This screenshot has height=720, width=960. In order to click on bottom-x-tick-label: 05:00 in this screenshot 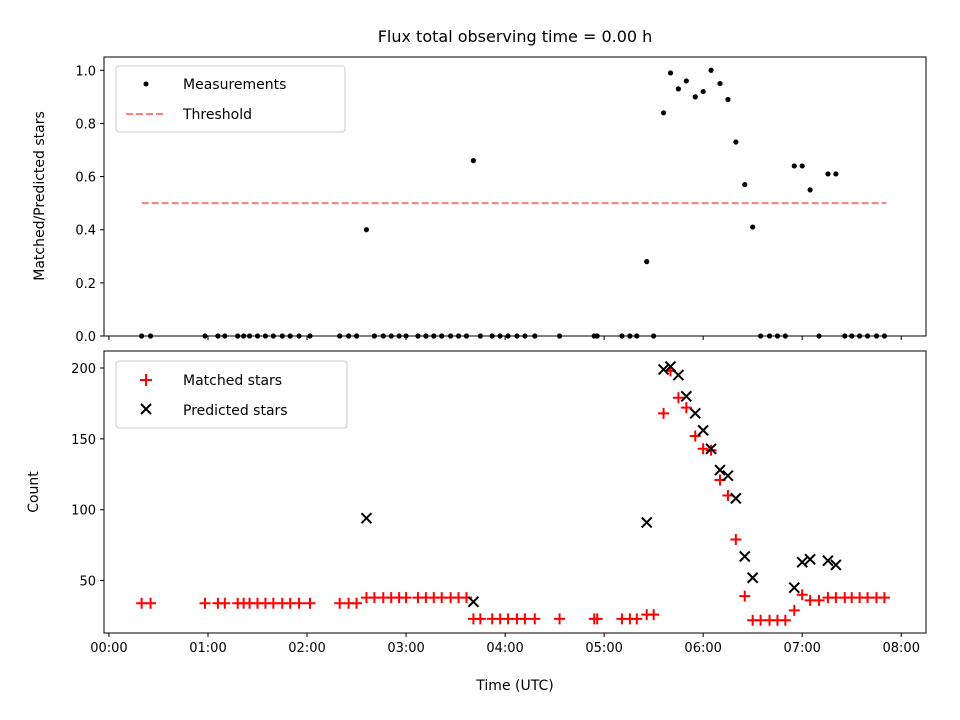, I will do `click(603, 648)`.